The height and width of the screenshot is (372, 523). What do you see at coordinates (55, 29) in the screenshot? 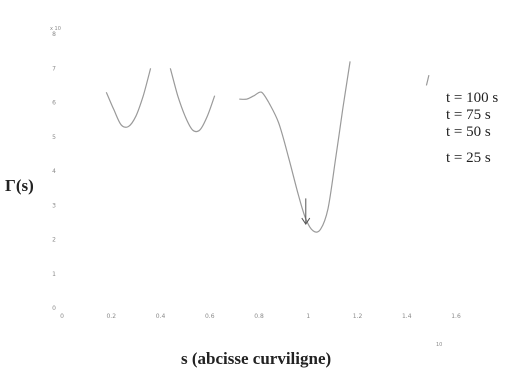
I see `y-exponent-label: x 10` at bounding box center [55, 29].